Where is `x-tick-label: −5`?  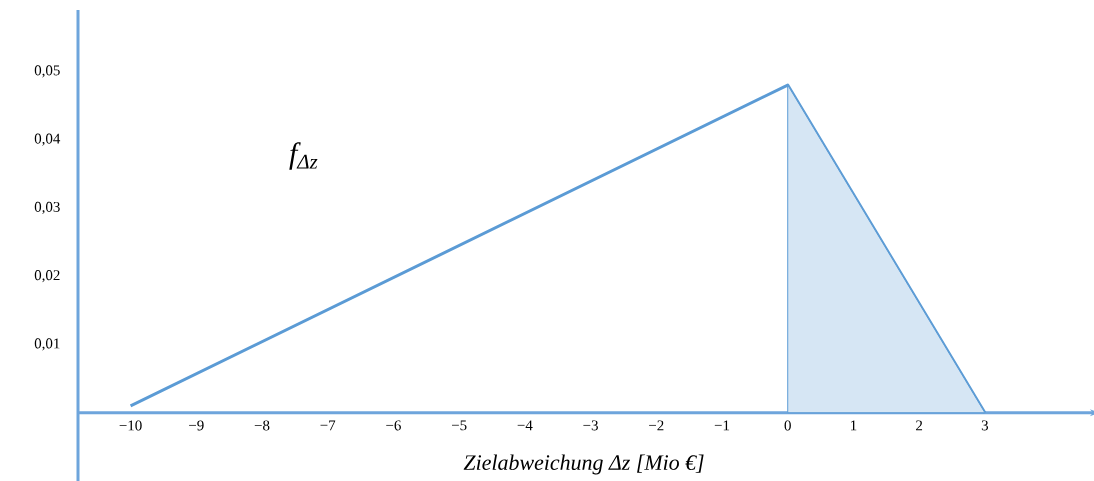
x-tick-label: −5 is located at coordinates (459, 425).